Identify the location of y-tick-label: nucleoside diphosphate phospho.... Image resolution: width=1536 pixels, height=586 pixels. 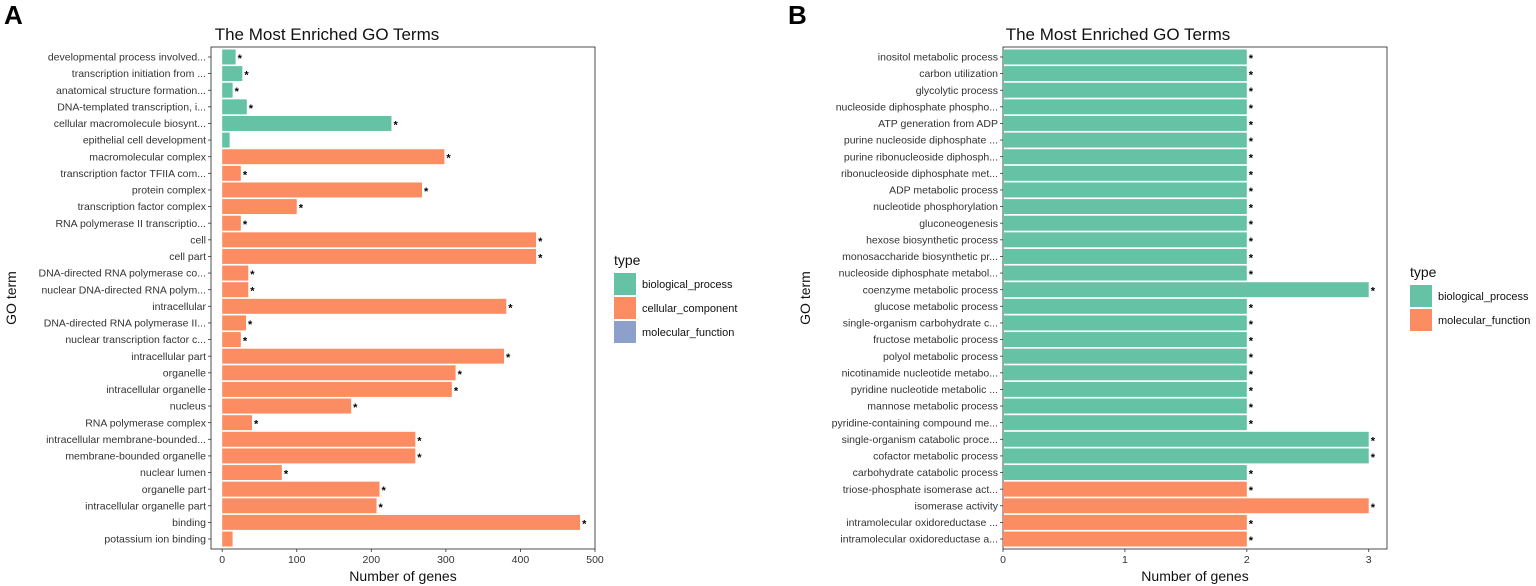
(917, 107).